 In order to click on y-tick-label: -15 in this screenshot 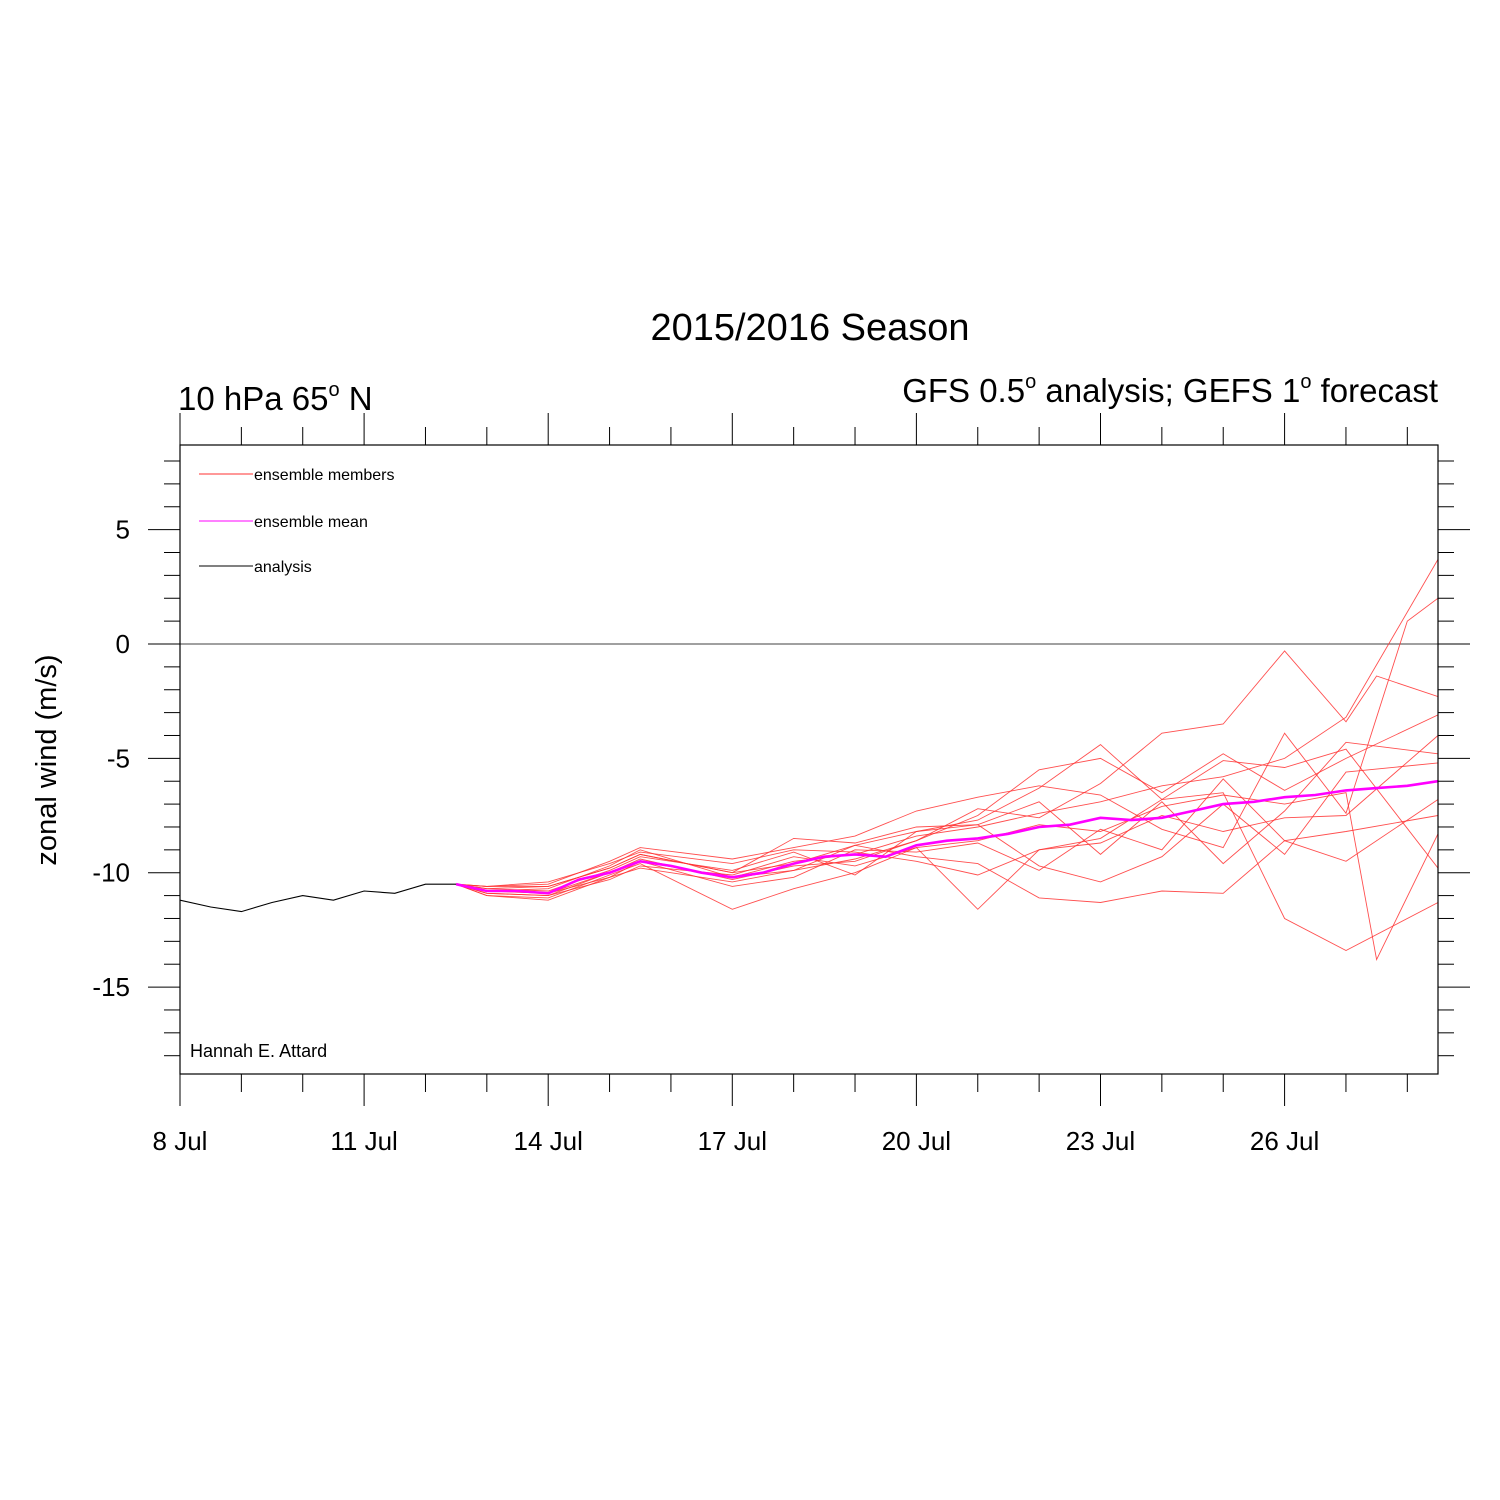, I will do `click(111, 987)`.